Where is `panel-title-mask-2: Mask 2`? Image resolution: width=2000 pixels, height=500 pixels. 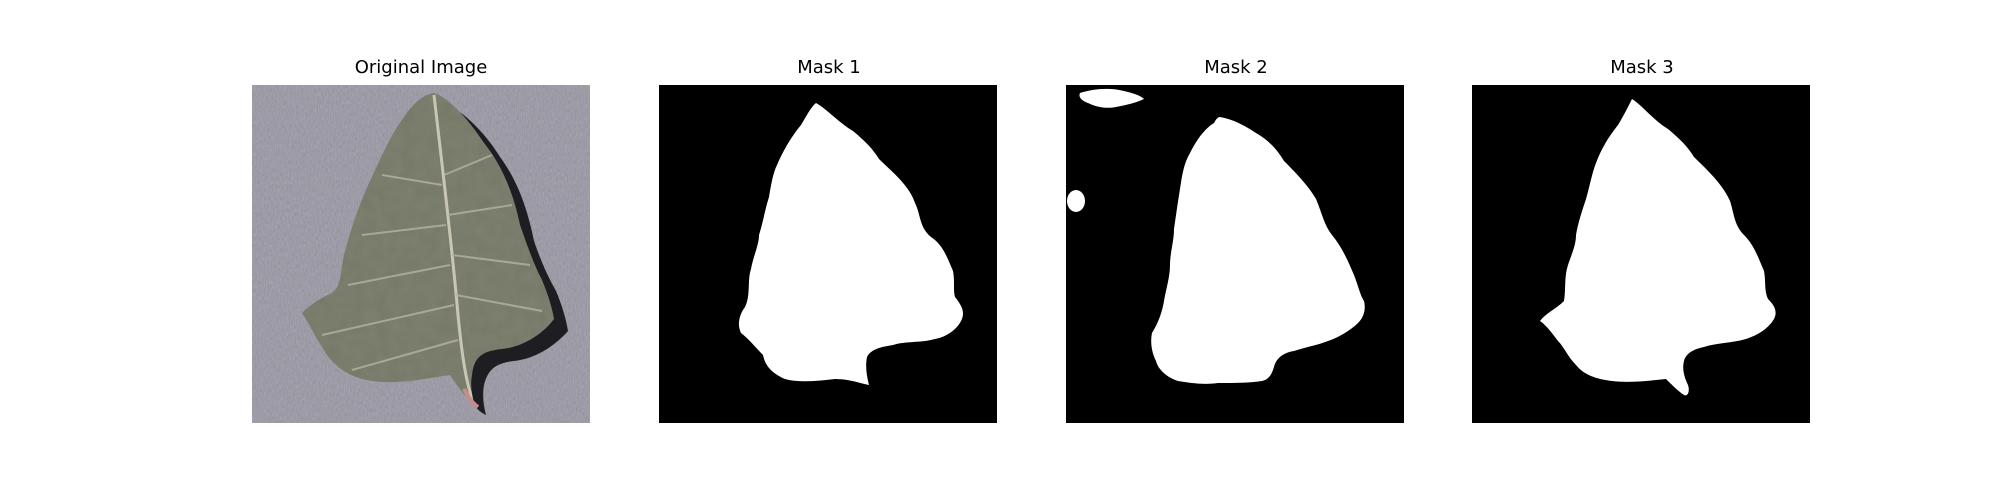
panel-title-mask-2: Mask 2 is located at coordinates (1236, 67).